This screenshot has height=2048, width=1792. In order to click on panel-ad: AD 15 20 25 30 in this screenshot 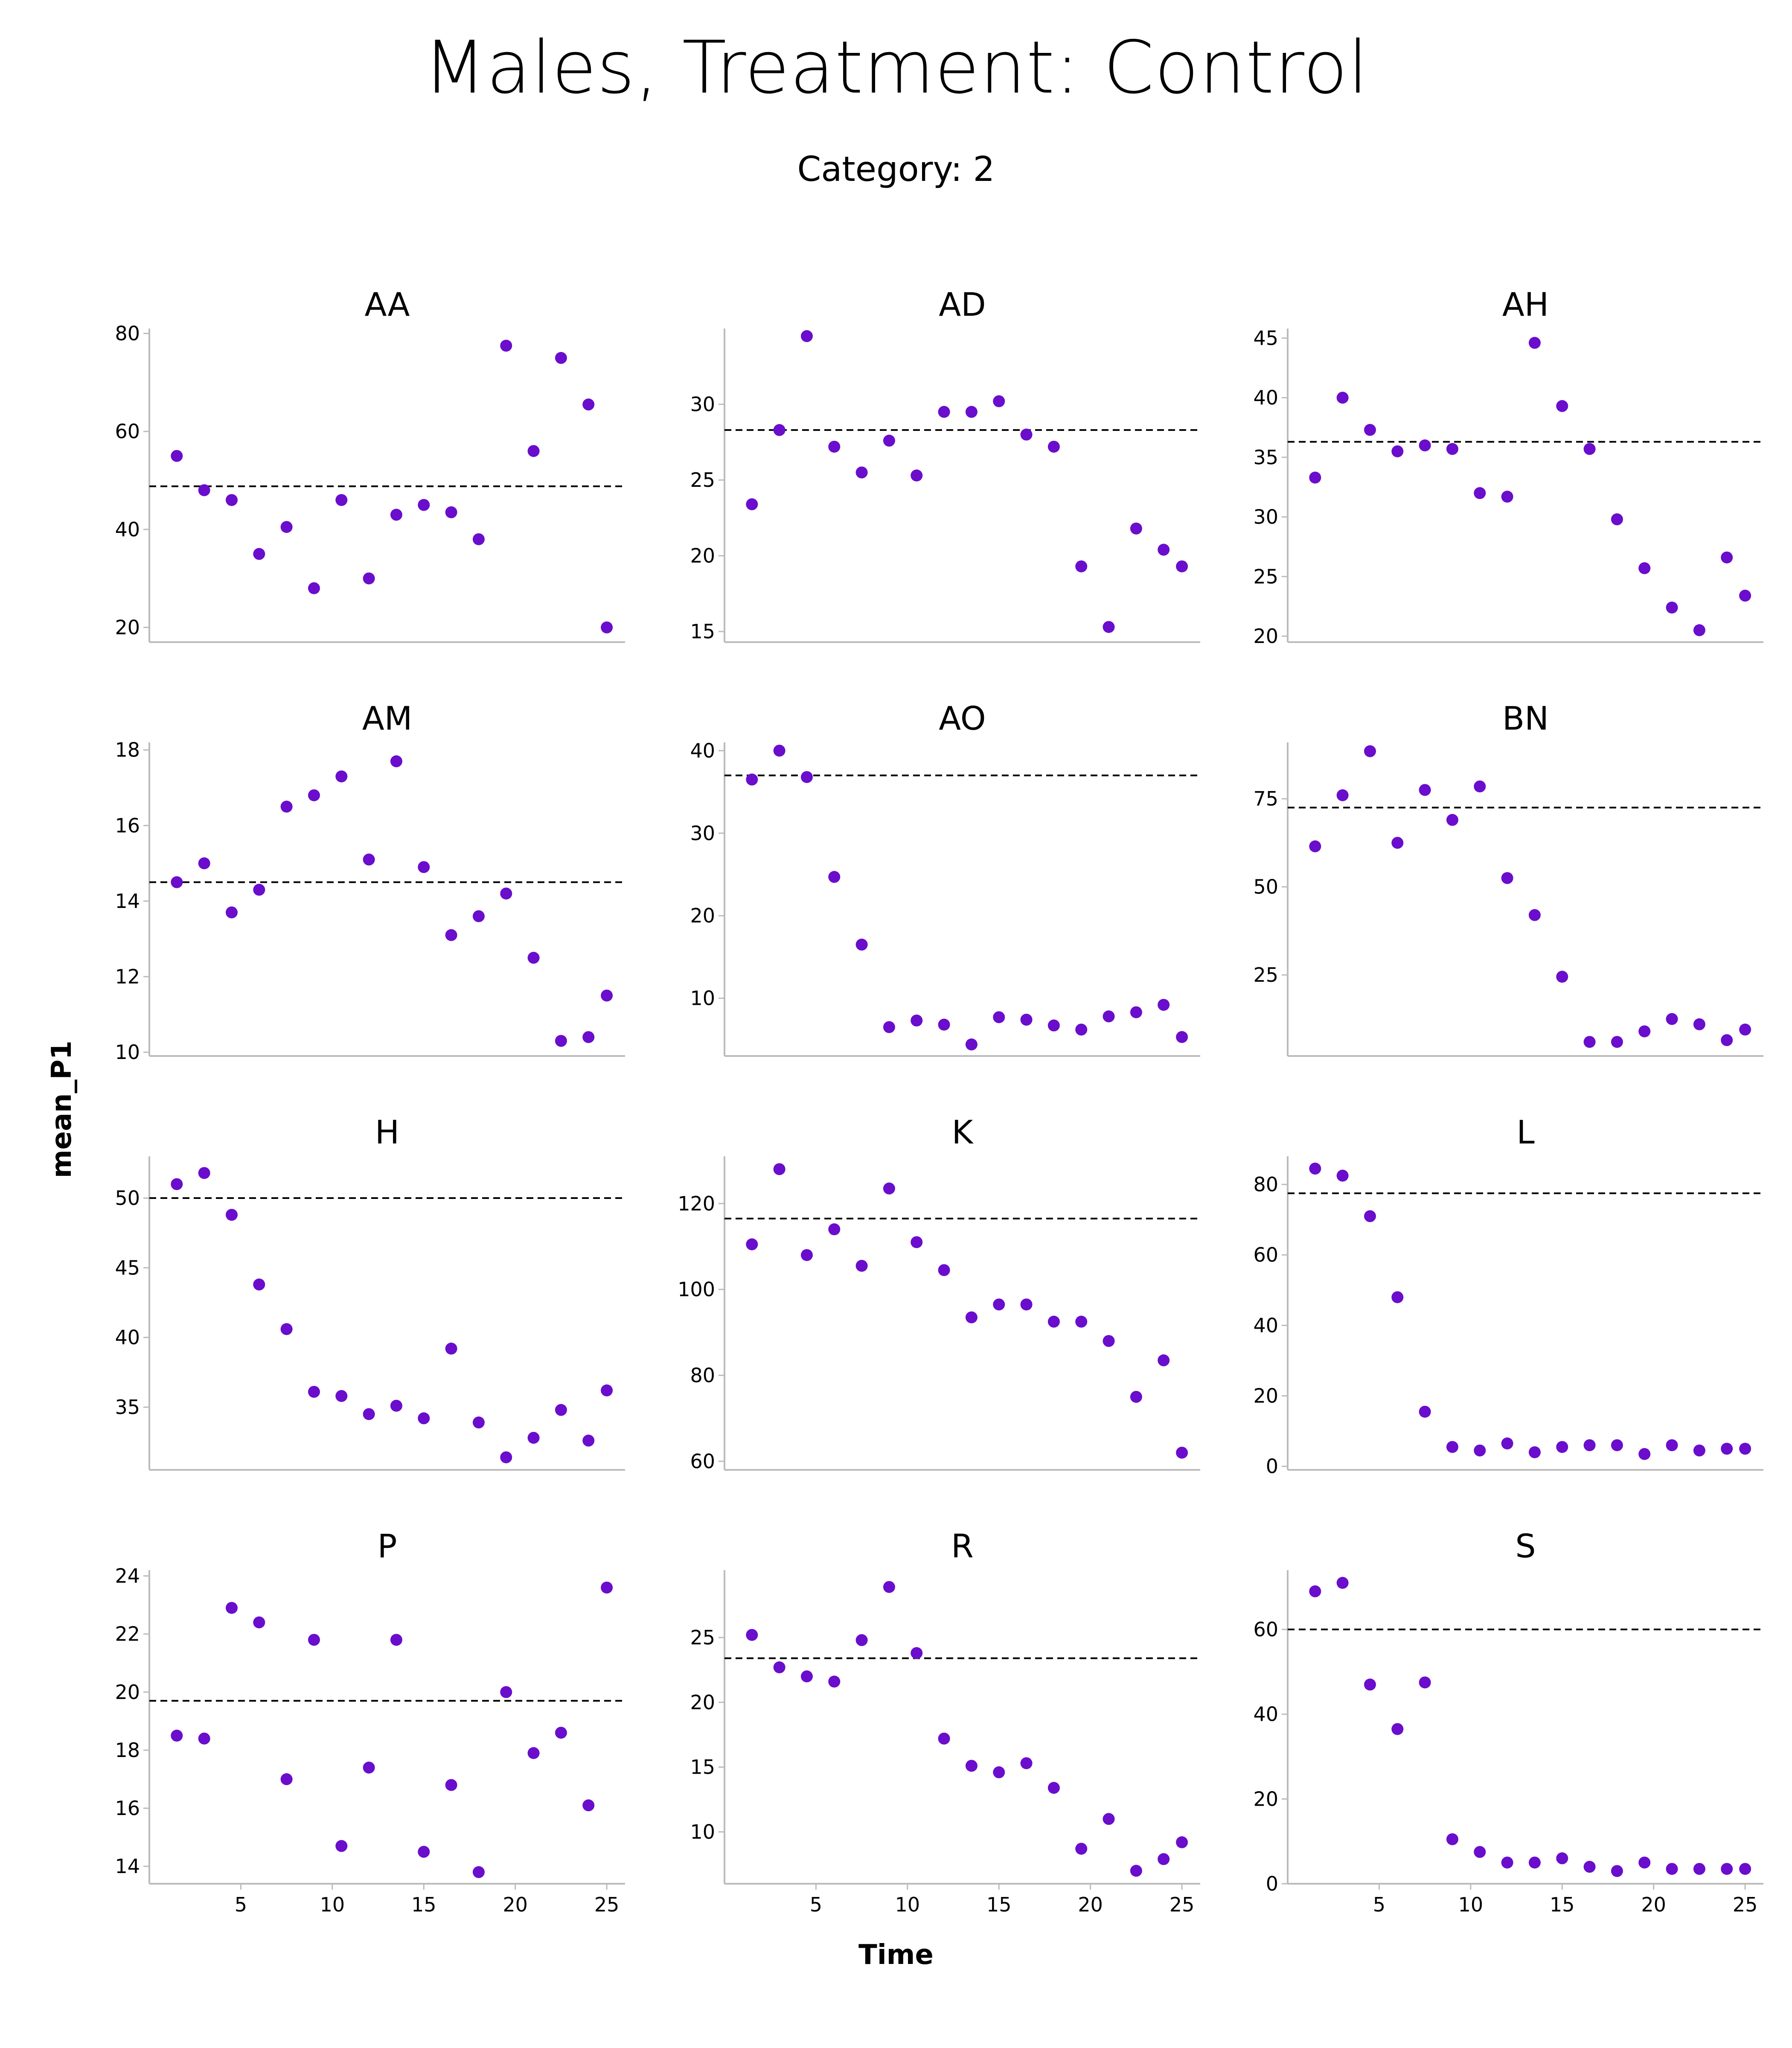, I will do `click(945, 464)`.